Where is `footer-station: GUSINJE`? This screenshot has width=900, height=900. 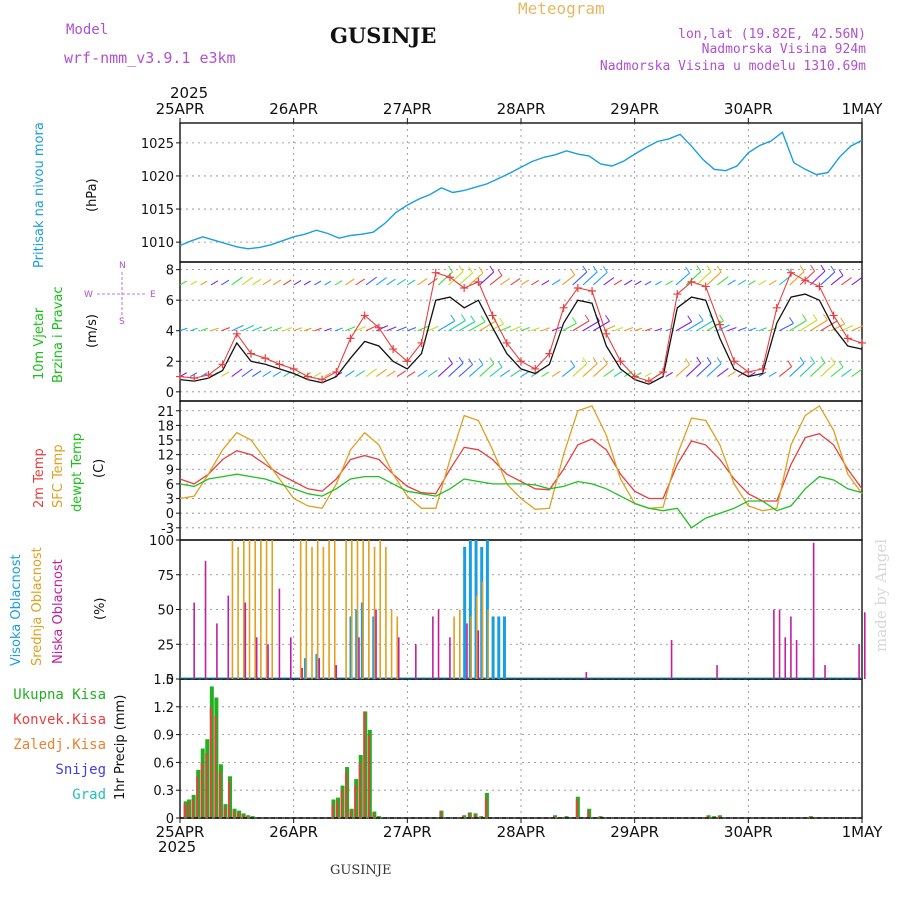
footer-station: GUSINJE is located at coordinates (360, 870).